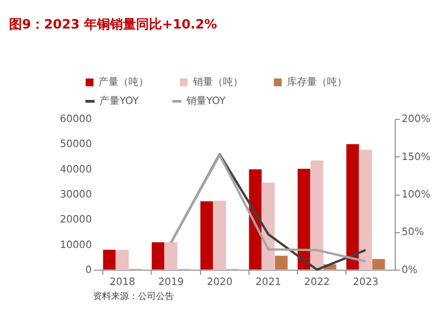 The image size is (435, 329). What do you see at coordinates (317, 282) in the screenshot?
I see `x-tick-label: 2022` at bounding box center [317, 282].